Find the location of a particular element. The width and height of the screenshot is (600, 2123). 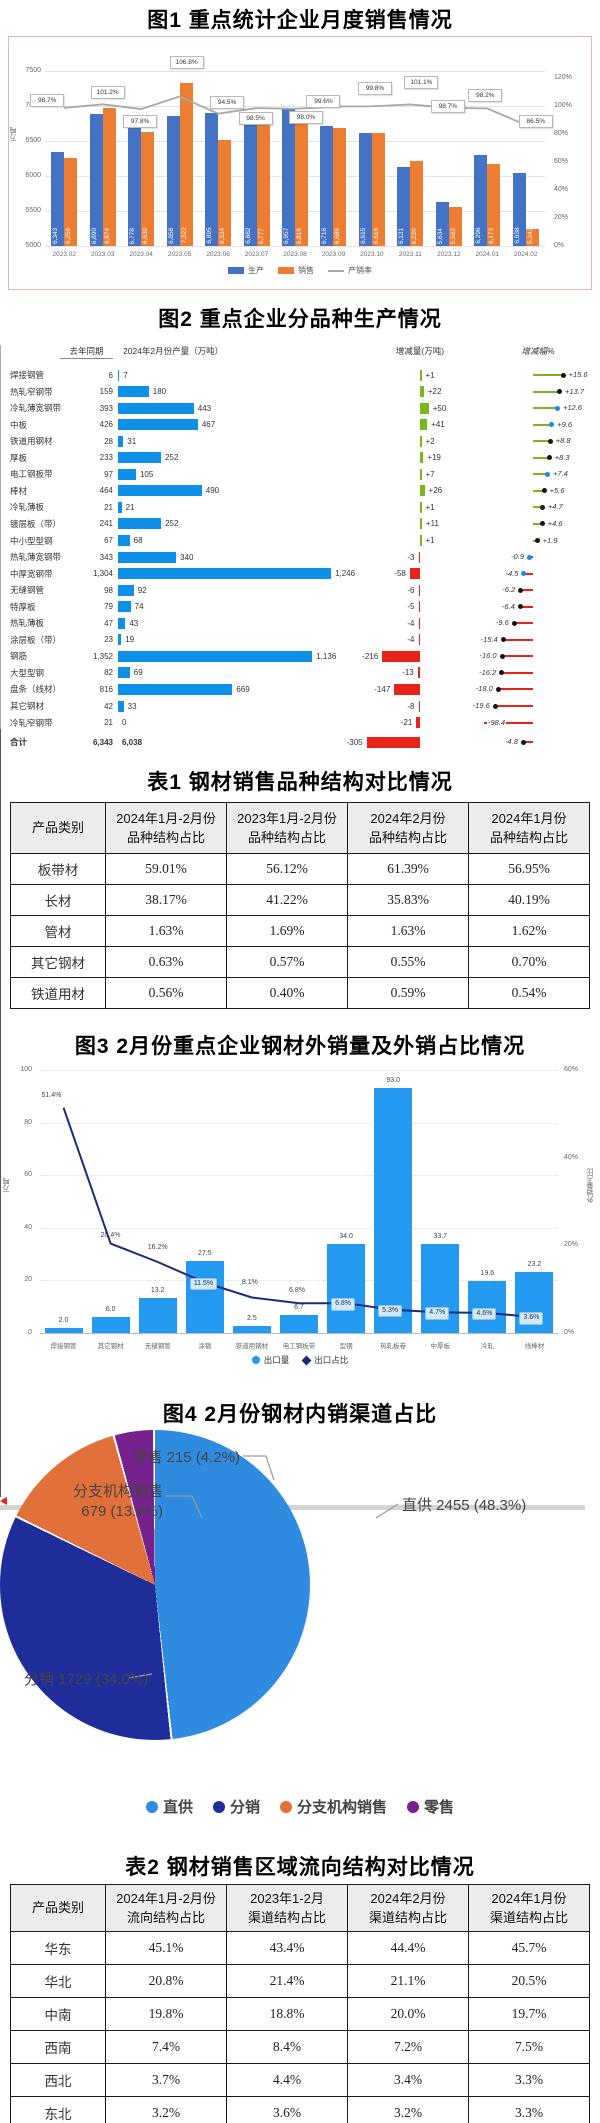

x-axis-tick: 2024.01 is located at coordinates (487, 254).